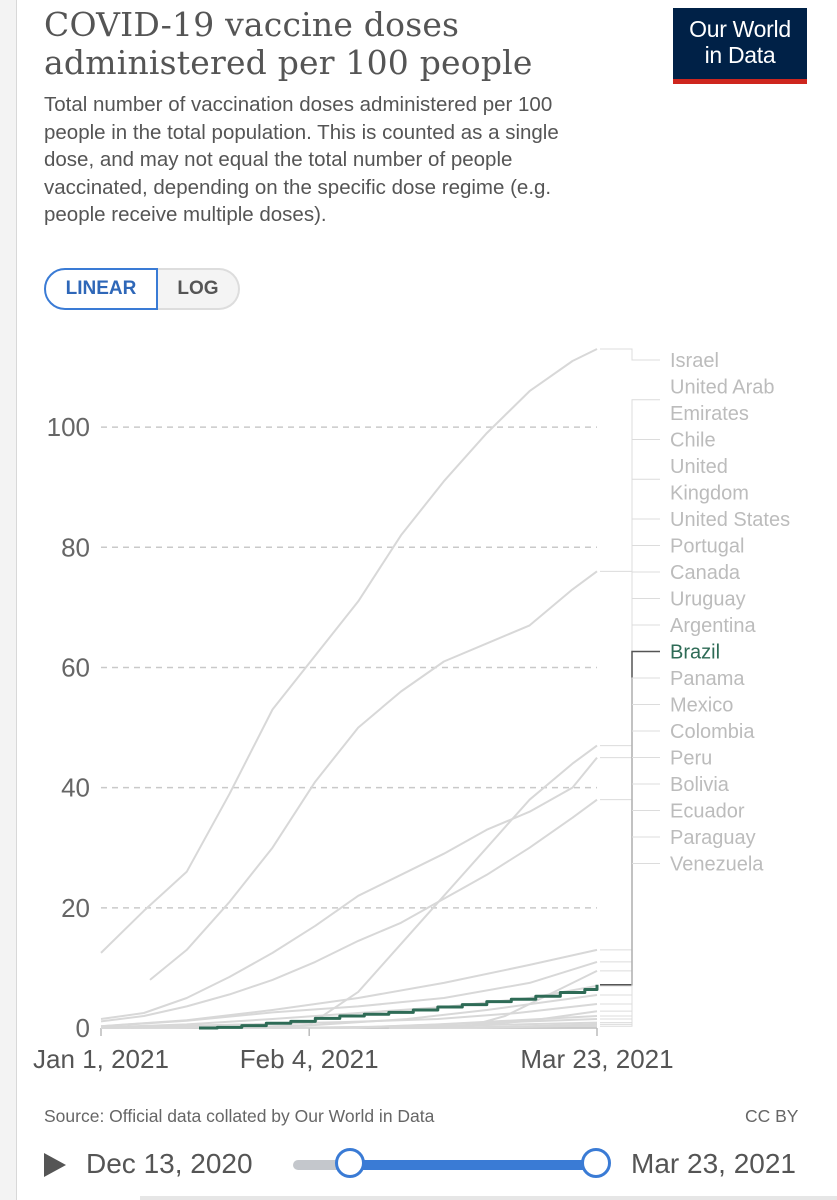 This screenshot has height=1200, width=837. What do you see at coordinates (596, 1163) in the screenshot?
I see `timeline-end-handle` at bounding box center [596, 1163].